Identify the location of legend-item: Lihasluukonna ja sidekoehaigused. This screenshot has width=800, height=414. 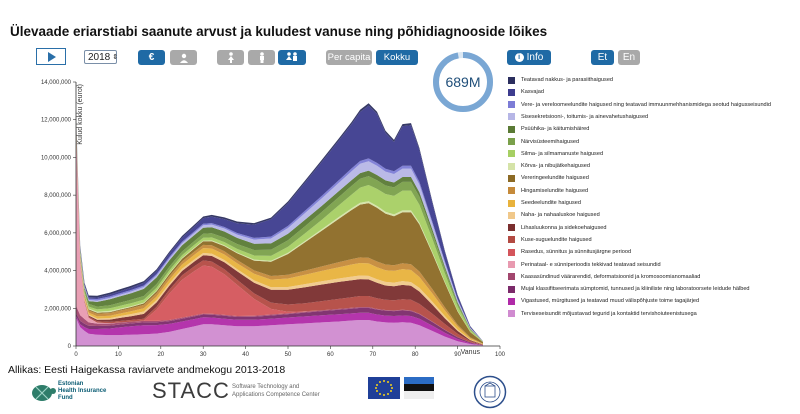
(557, 228).